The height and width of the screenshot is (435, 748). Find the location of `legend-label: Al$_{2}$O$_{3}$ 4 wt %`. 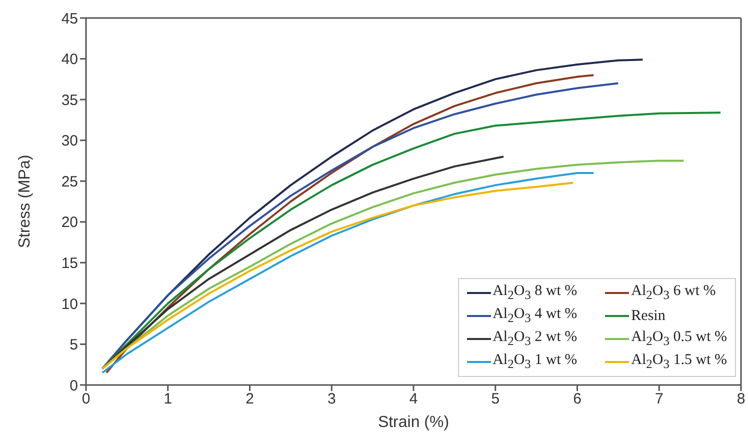

legend-label: Al$_{2}$O$_{3}$ 4 wt % is located at coordinates (535, 316).